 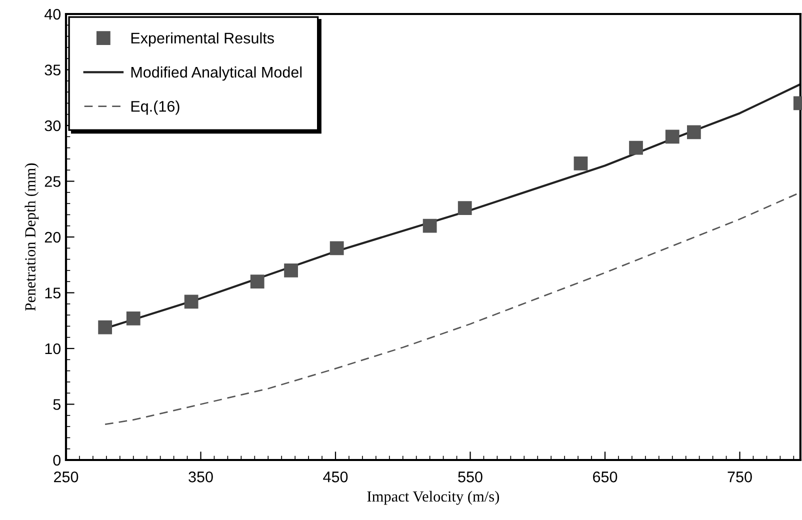 What do you see at coordinates (335, 477) in the screenshot?
I see `x-tick-label: 450` at bounding box center [335, 477].